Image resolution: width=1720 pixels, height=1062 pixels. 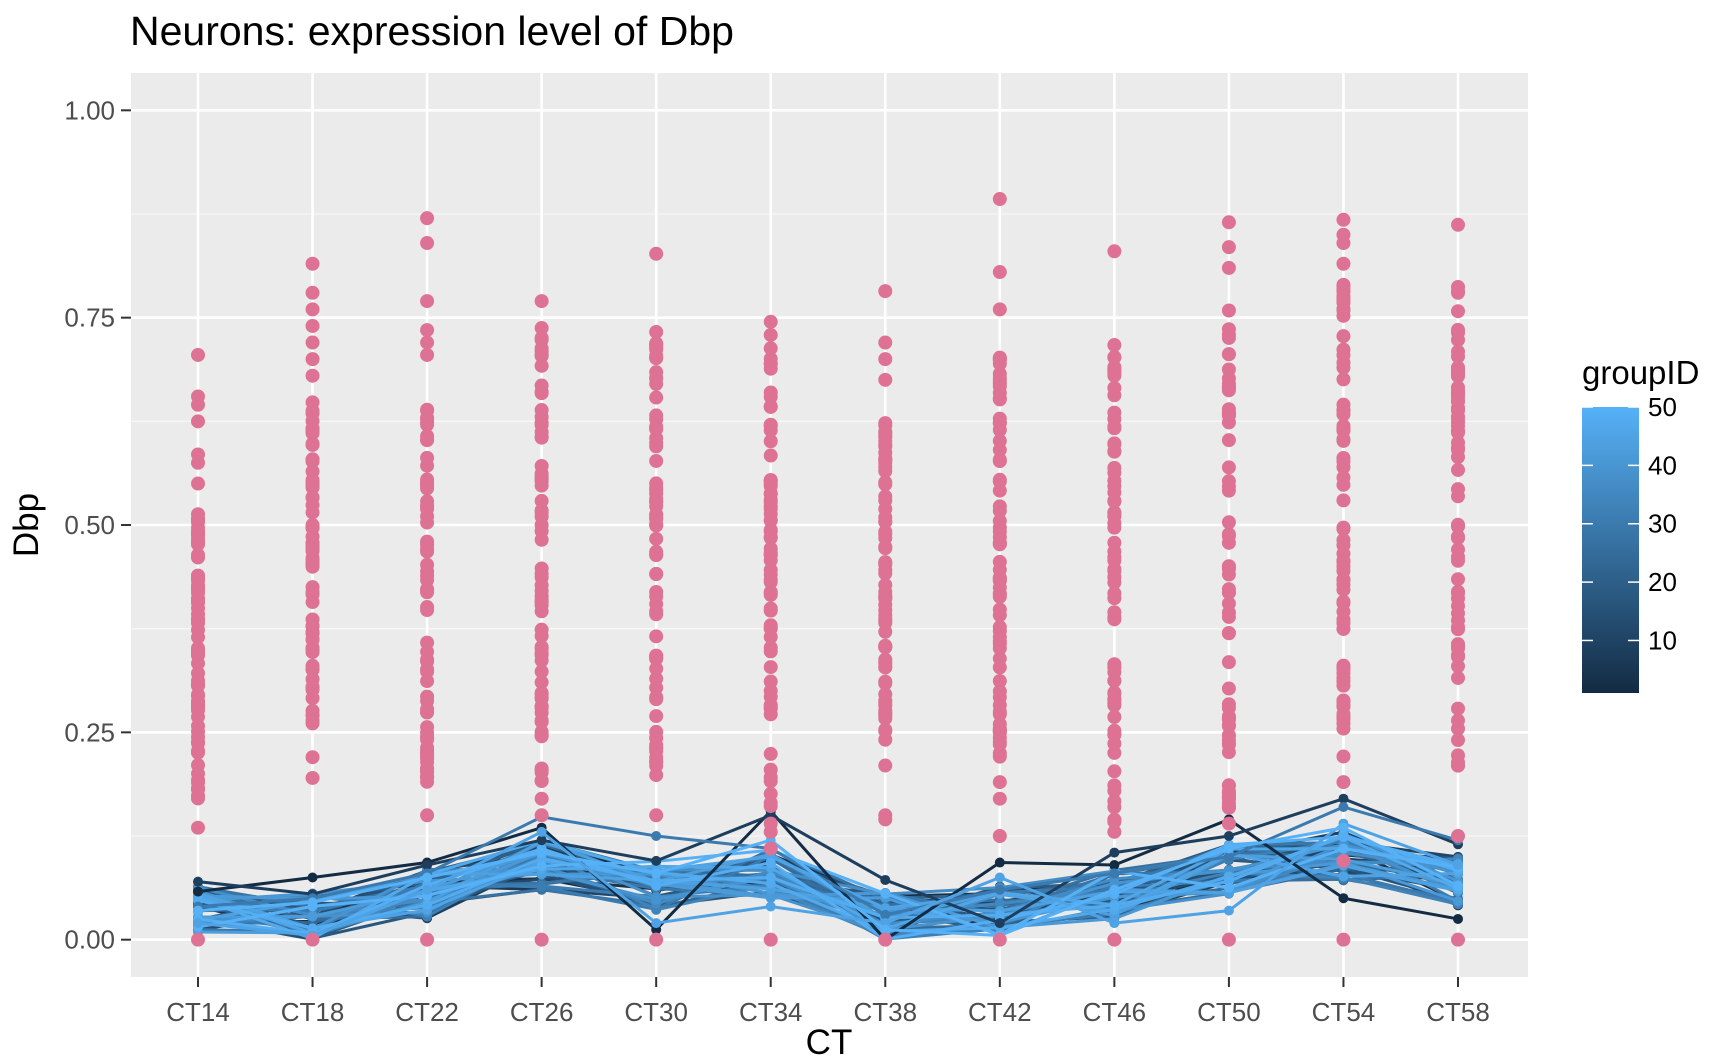 I want to click on x-tick-label: CT54, so click(x=1344, y=1012).